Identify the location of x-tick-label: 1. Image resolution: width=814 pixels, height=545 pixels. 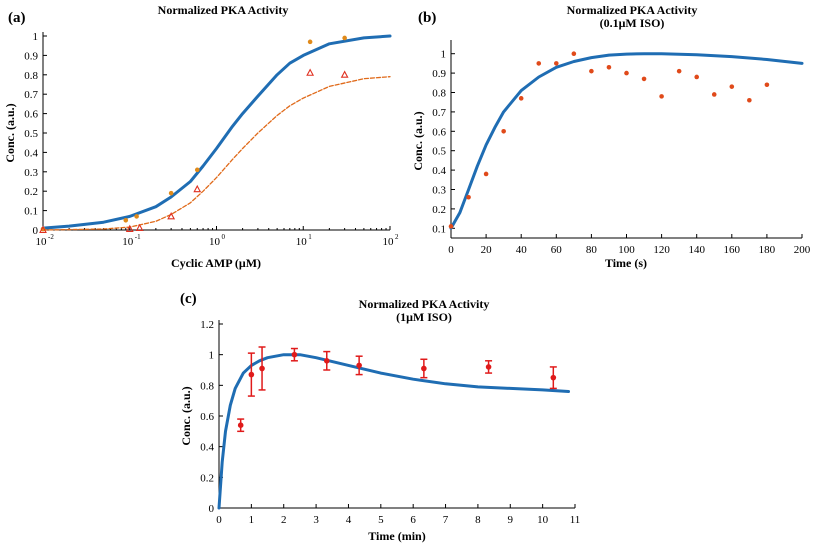
(252, 520).